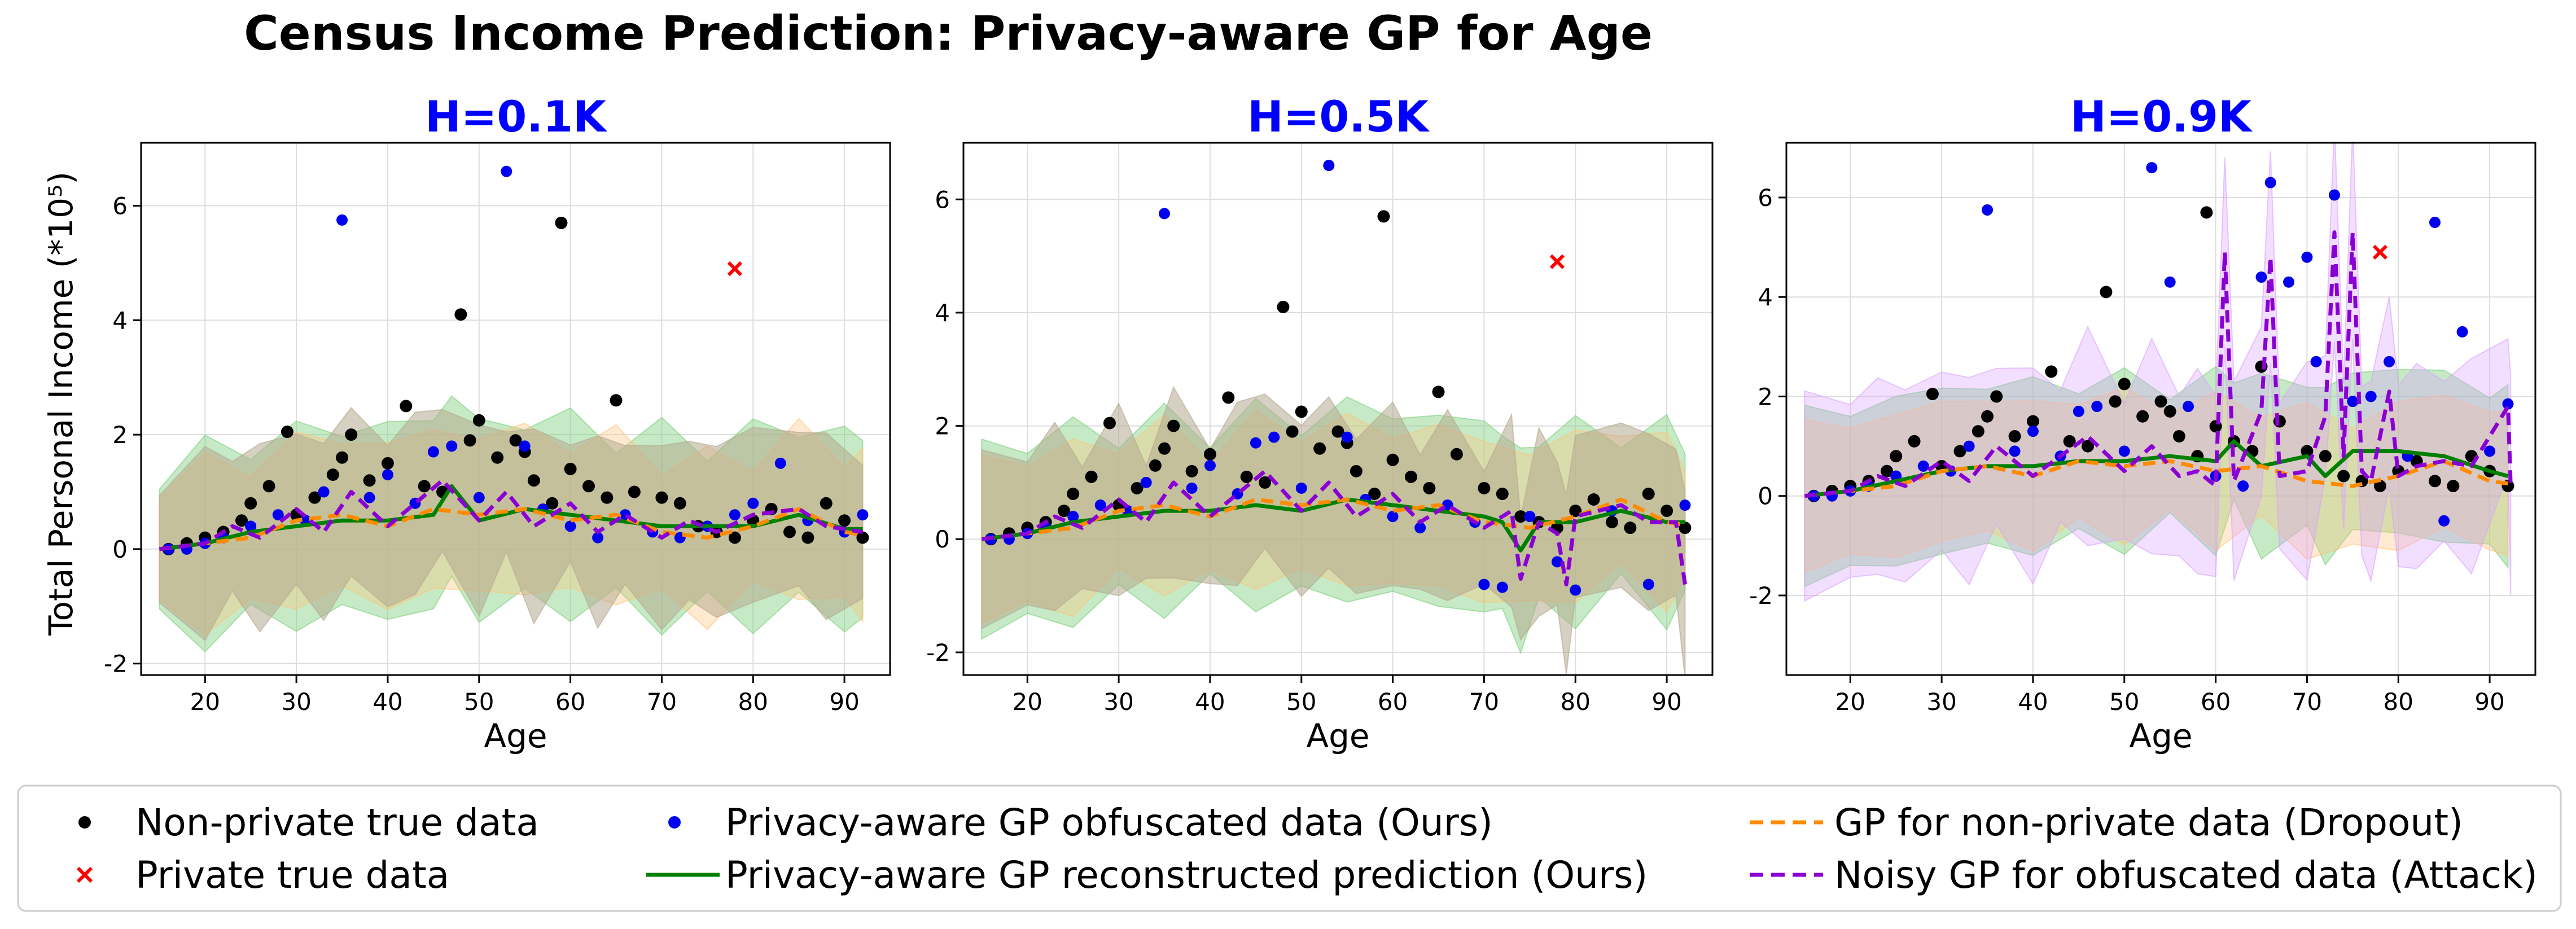 The image size is (2576, 929). Describe the element at coordinates (2398, 702) in the screenshot. I see `x-tick-label: 80` at that location.